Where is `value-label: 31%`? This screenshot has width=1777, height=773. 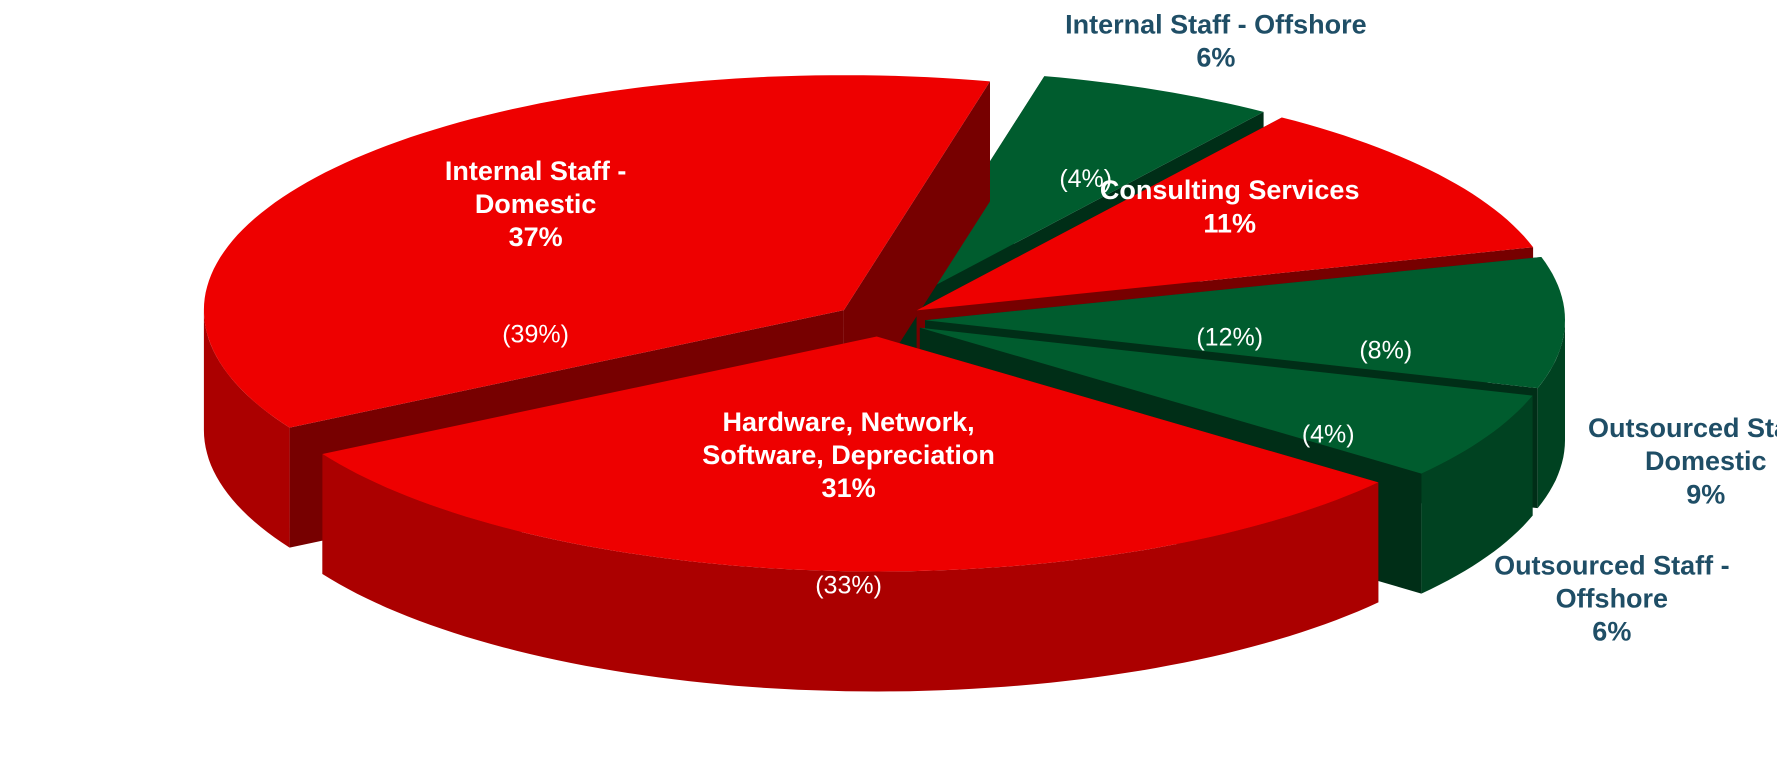 value-label: 31% is located at coordinates (849, 488).